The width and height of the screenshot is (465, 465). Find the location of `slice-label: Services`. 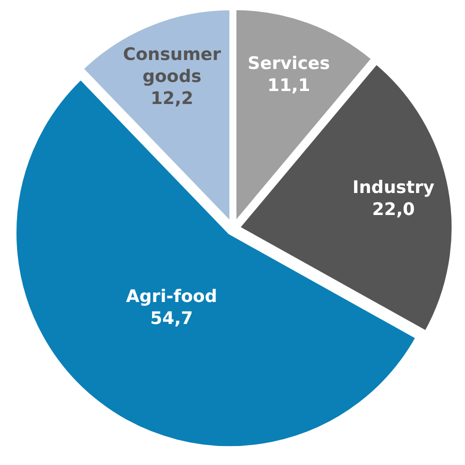

slice-label: Services is located at coordinates (289, 64).